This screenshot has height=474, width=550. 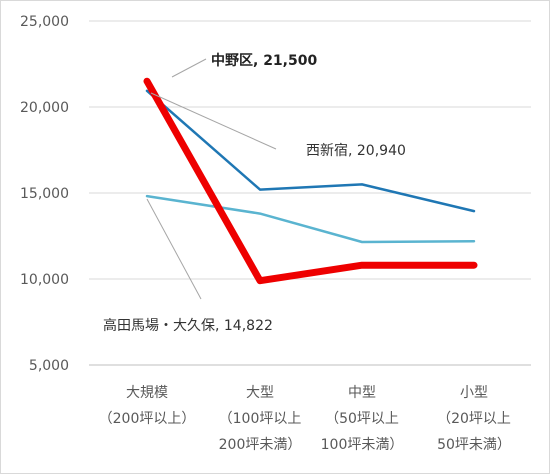 What do you see at coordinates (362, 419) in the screenshot?
I see `x-tick-label: （50坪以上` at bounding box center [362, 419].